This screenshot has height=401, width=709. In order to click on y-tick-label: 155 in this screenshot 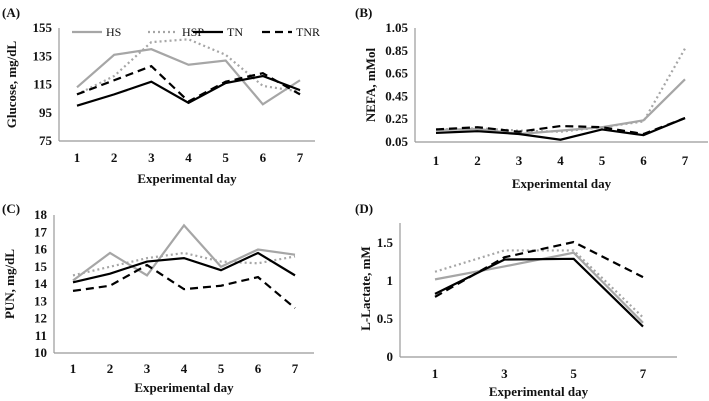, I will do `click(43, 27)`.